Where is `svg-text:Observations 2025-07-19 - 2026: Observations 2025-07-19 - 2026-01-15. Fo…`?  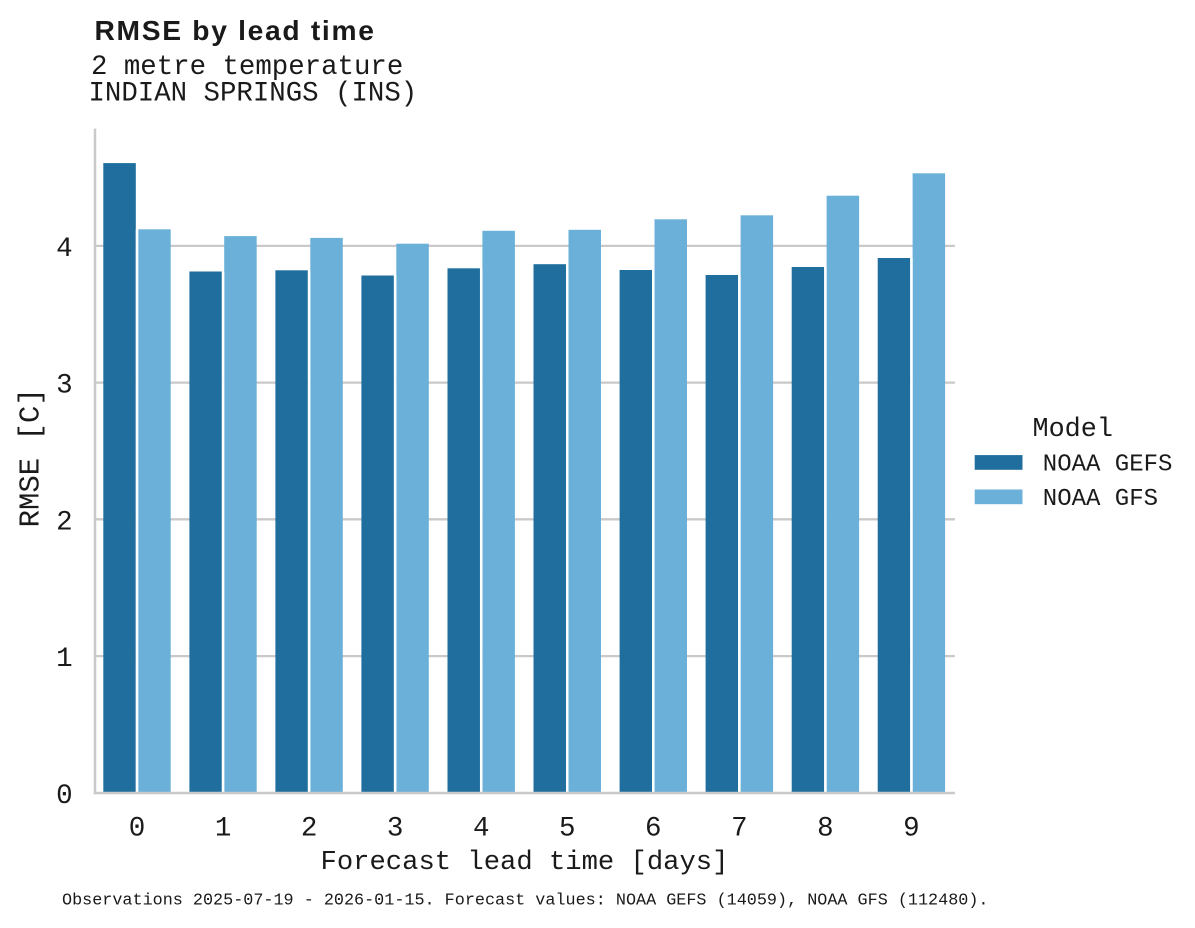 svg-text:Observations 2025-07-19 - 2026: Observations 2025-07-19 - 2026-01-15. Fo… is located at coordinates (525, 901).